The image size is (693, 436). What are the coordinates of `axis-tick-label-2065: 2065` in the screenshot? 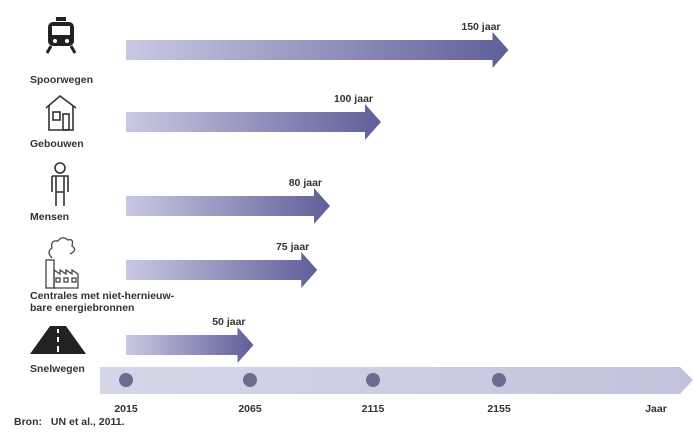 It's located at (250, 409).